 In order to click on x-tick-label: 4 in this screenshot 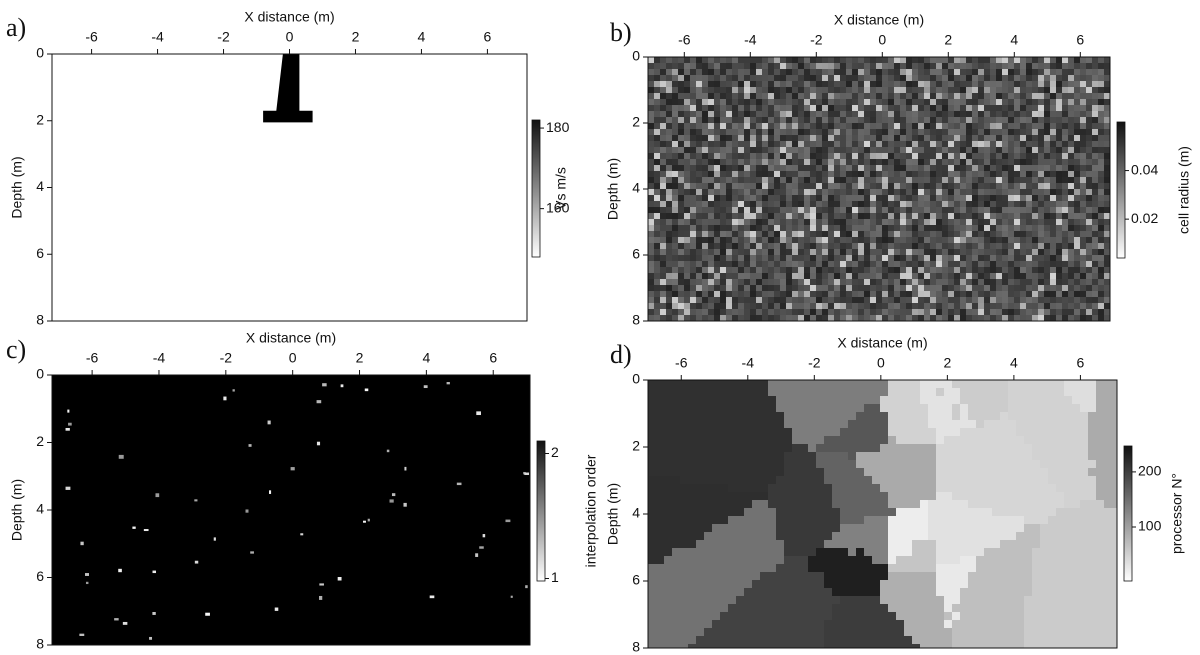, I will do `click(426, 358)`.